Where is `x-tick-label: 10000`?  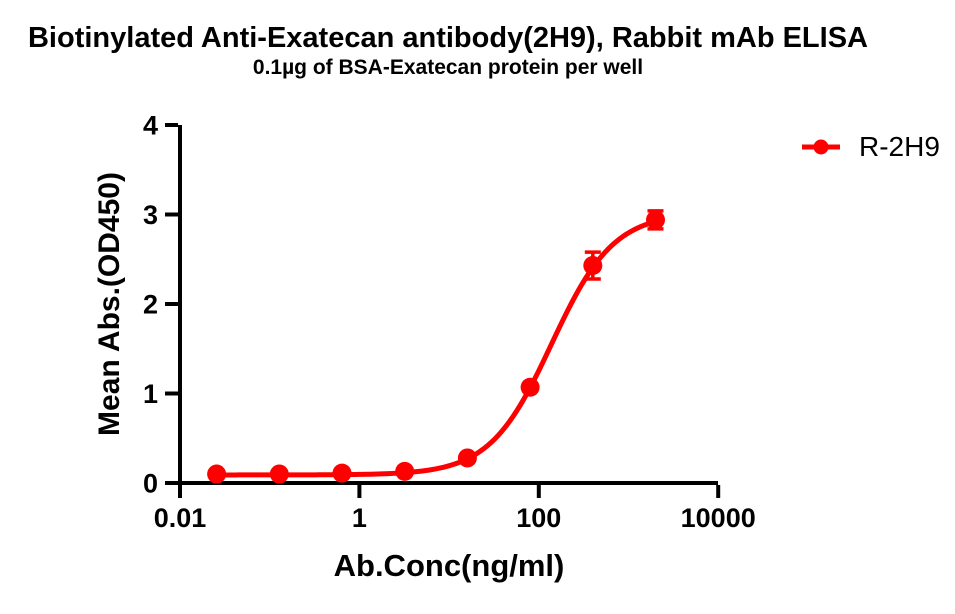 x-tick-label: 10000 is located at coordinates (718, 518).